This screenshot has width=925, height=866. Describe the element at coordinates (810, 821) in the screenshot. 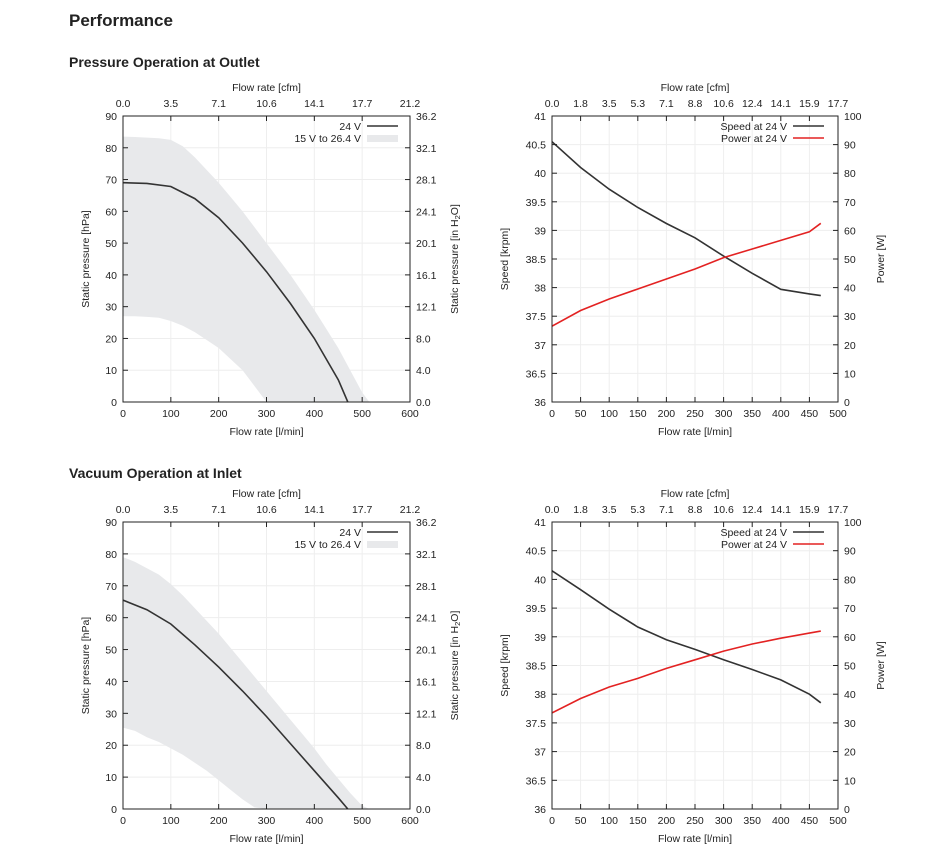

I see `x-tick-label: 450` at that location.